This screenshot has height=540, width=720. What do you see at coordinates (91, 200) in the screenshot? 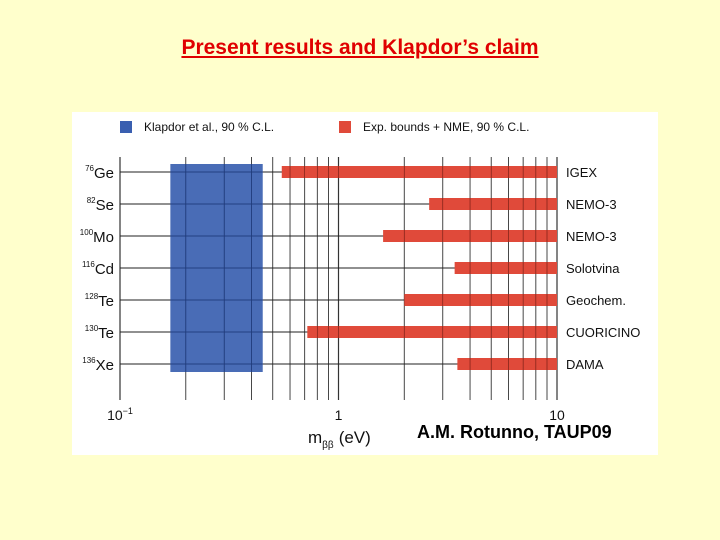
I see `isotope-mass: 82` at bounding box center [91, 200].